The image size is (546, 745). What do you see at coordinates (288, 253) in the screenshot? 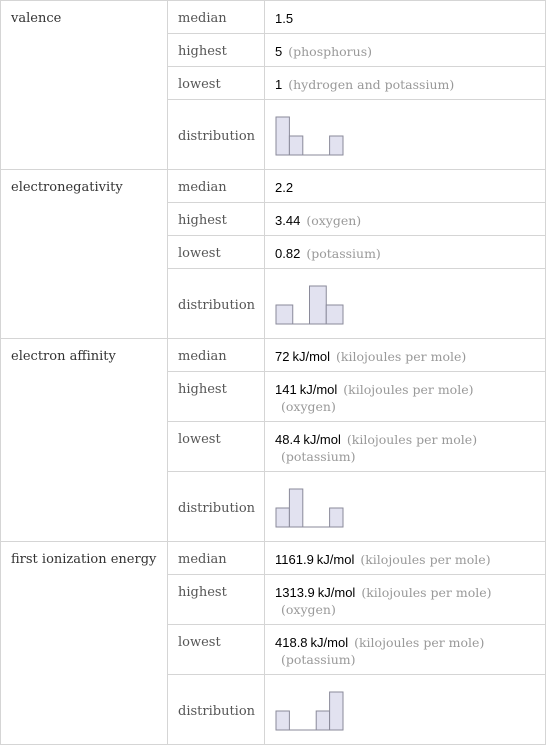
I see `value: 0.82` at bounding box center [288, 253].